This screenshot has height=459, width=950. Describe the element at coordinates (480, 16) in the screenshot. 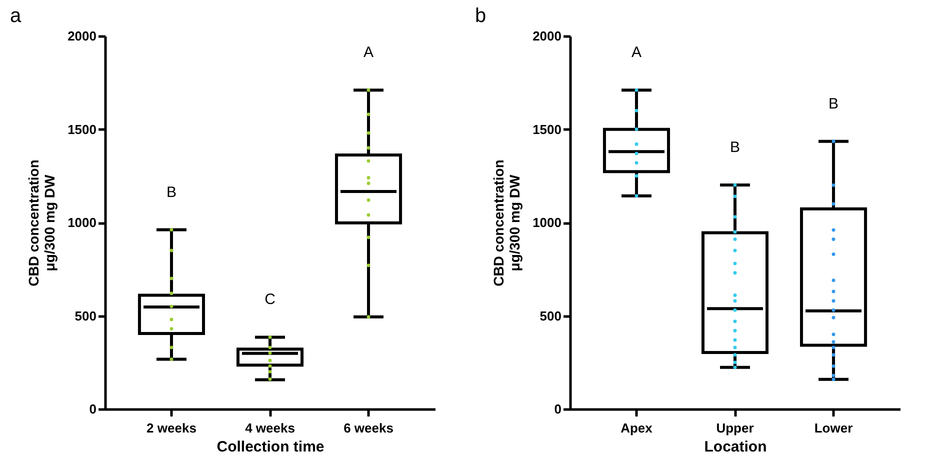

I see `chart-title: b` at that location.